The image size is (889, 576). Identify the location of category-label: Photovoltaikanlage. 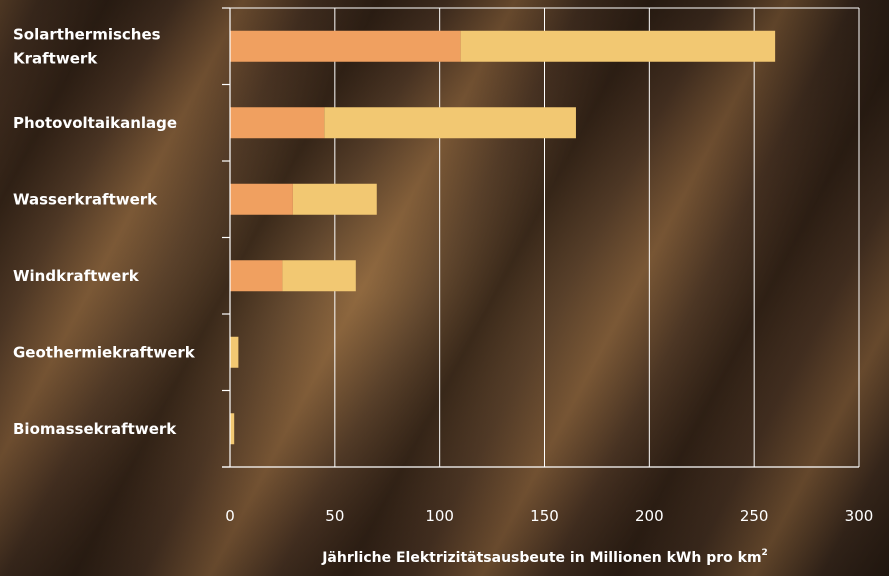
(95, 123).